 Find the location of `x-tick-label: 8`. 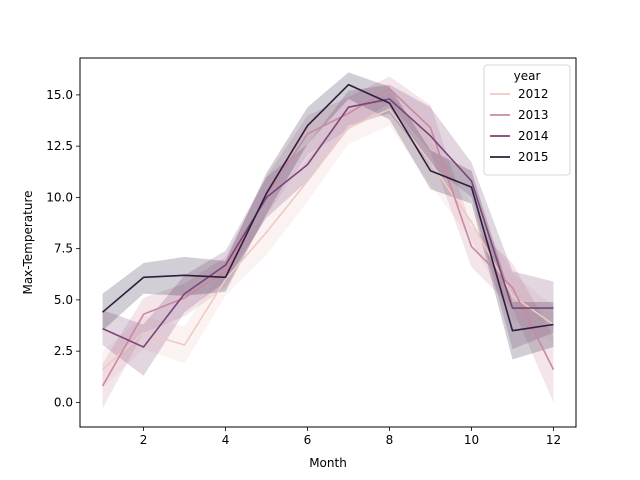

x-tick-label: 8 is located at coordinates (390, 440).